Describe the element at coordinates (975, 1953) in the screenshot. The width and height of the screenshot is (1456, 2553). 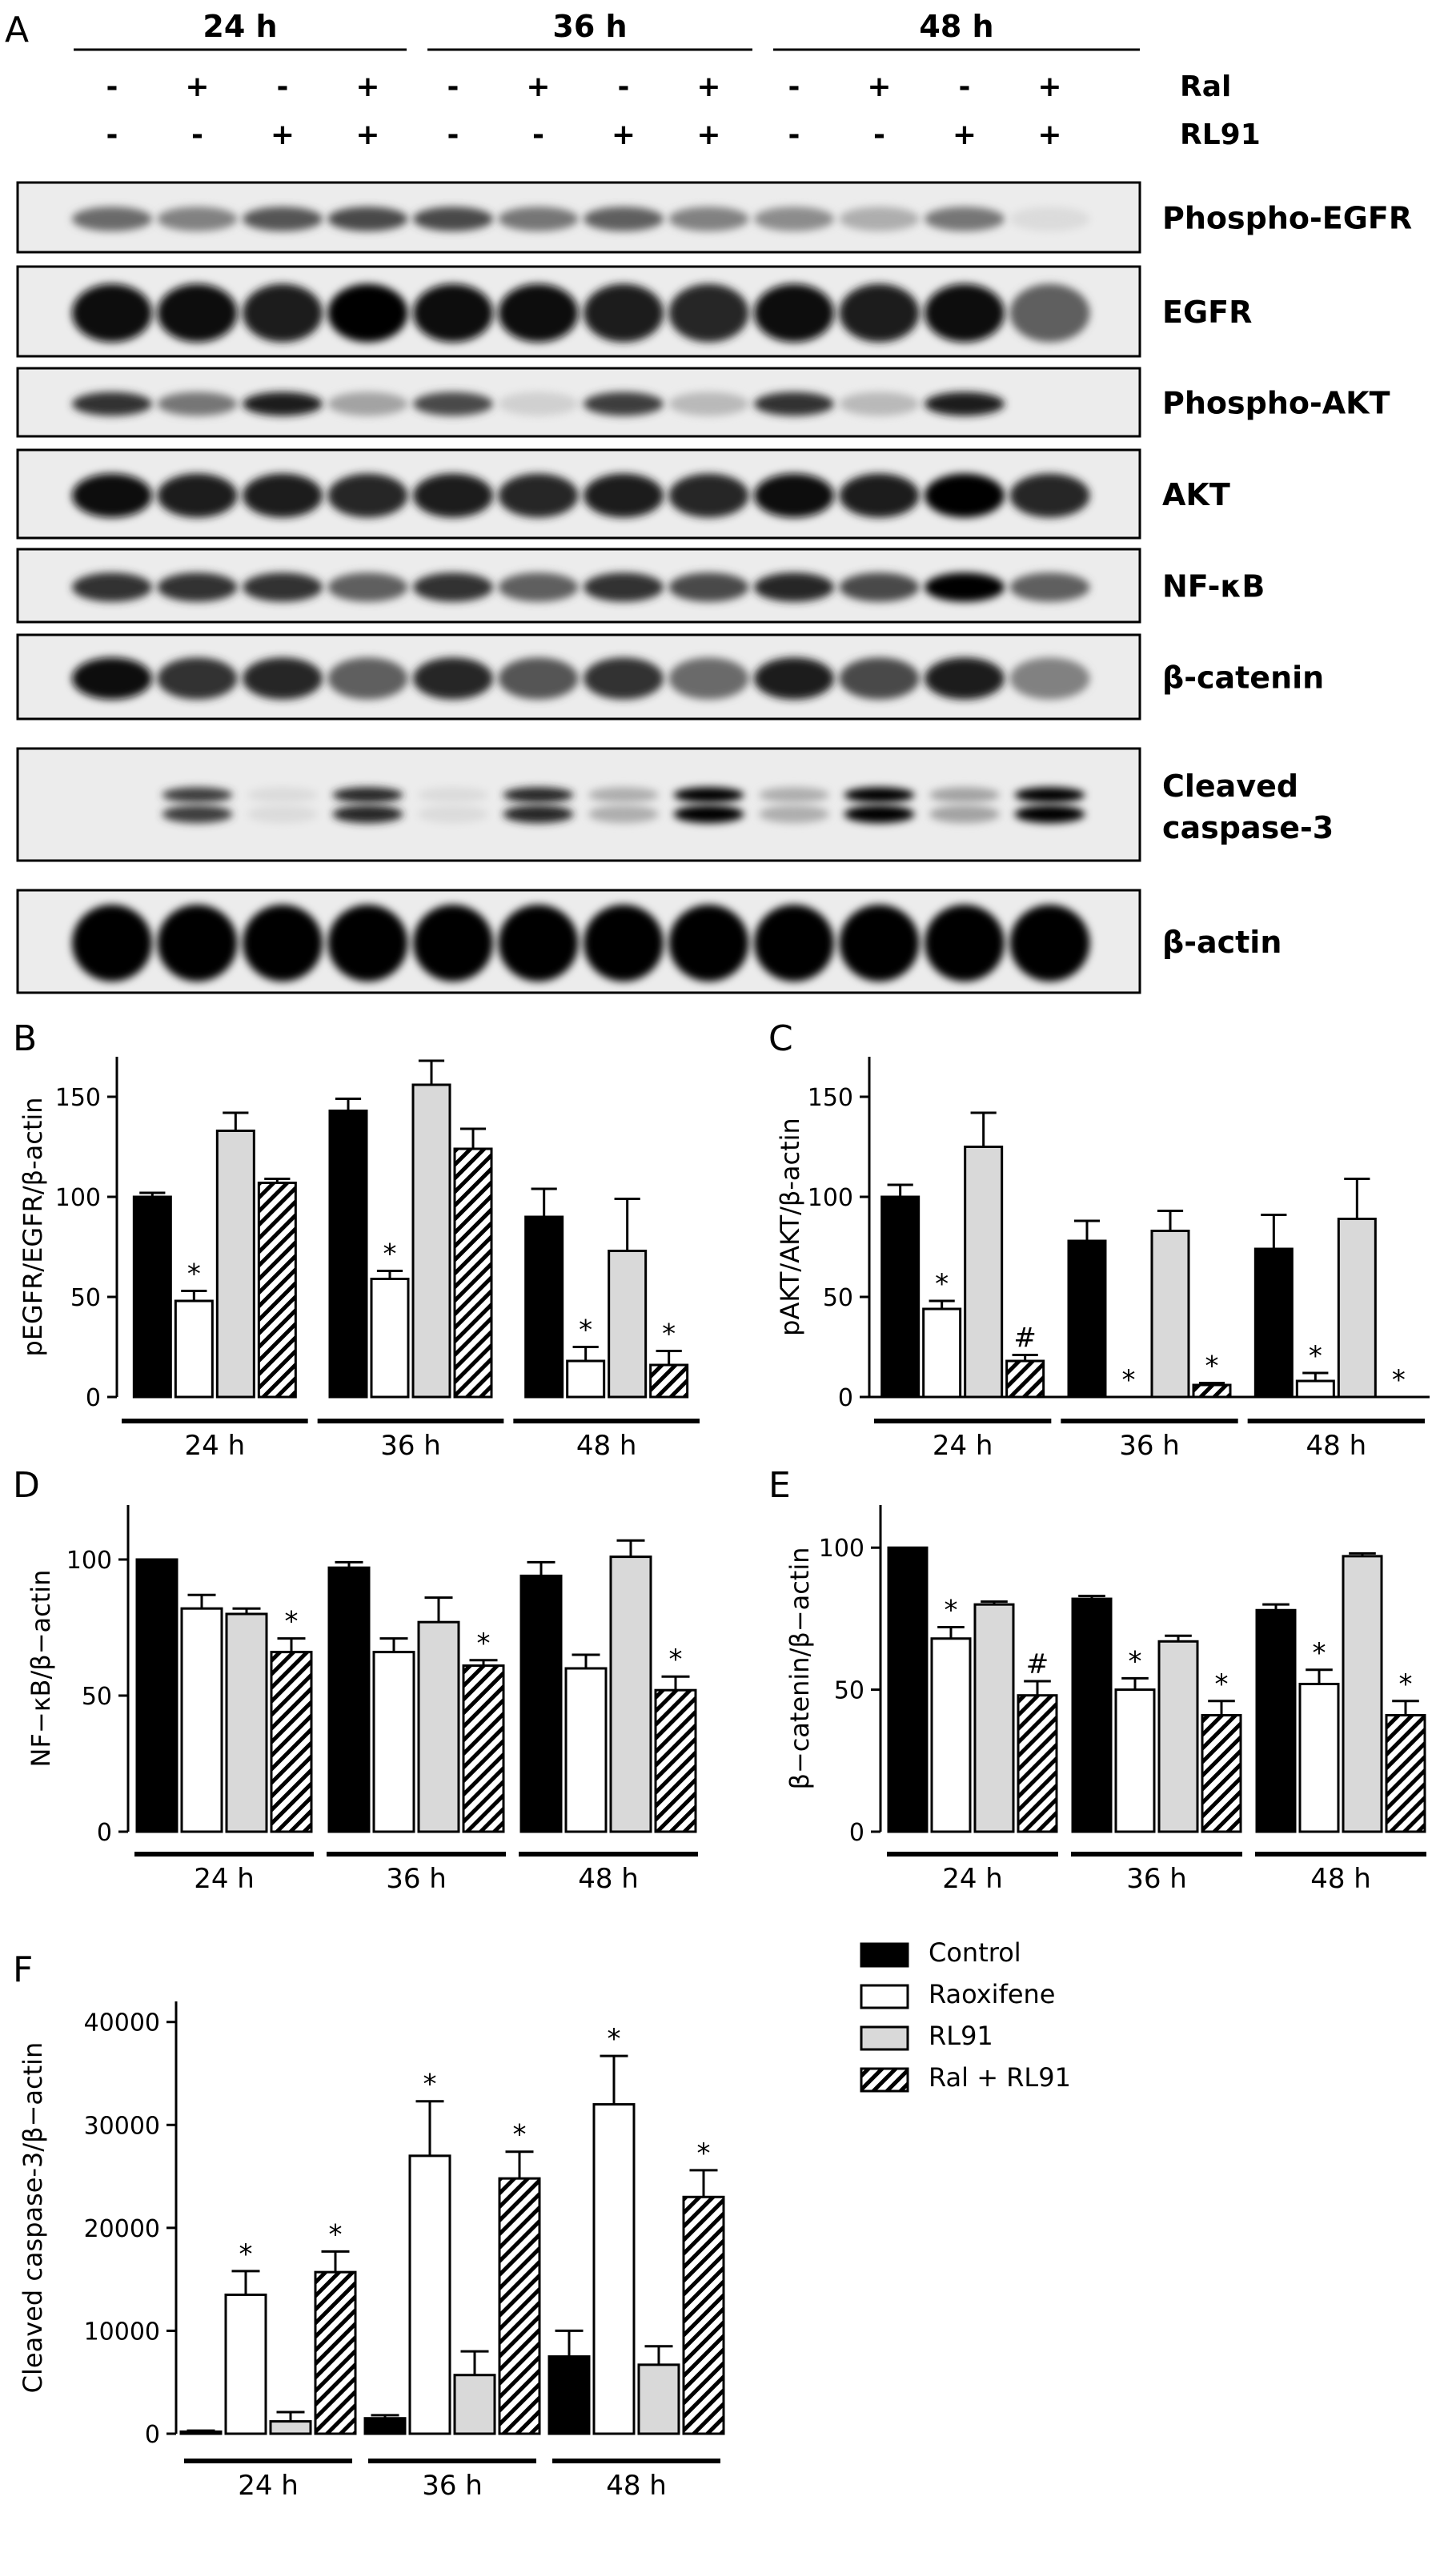
I see `legend-label: Control` at that location.